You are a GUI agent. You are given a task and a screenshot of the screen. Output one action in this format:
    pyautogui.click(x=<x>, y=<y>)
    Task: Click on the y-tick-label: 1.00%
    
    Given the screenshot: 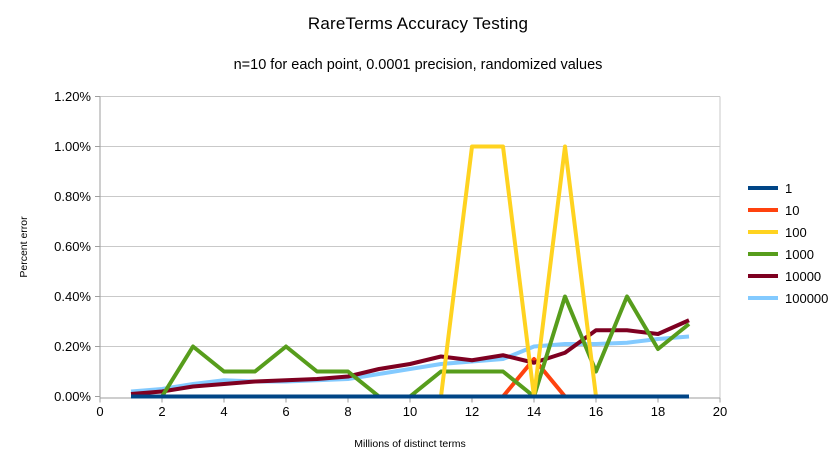 What is the action you would take?
    pyautogui.click(x=72, y=146)
    